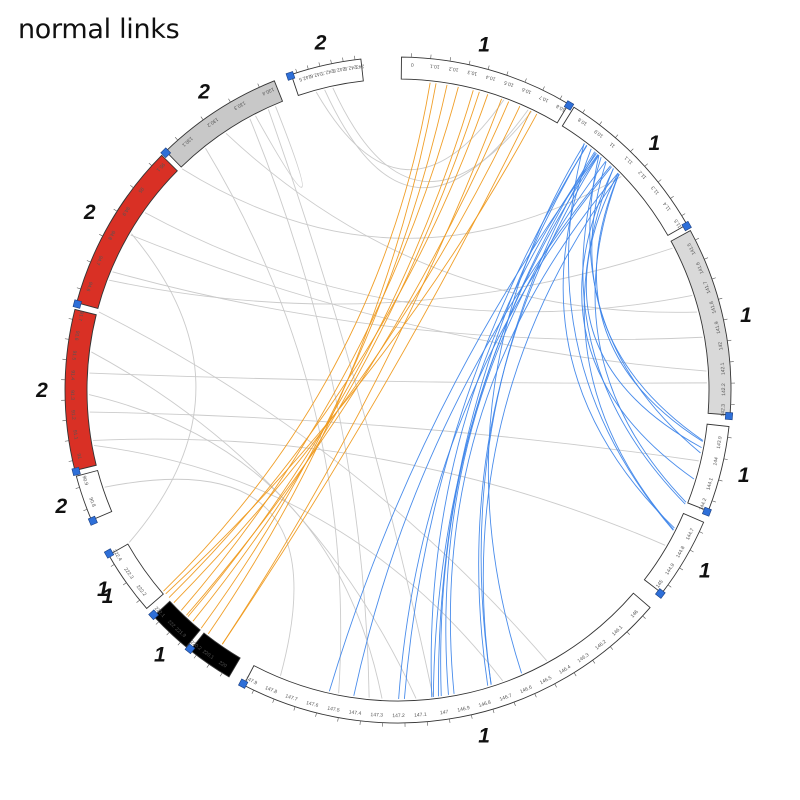 The height and width of the screenshot is (800, 800). What do you see at coordinates (526, 689) in the screenshot?
I see `tick-label: 146.6` at bounding box center [526, 689].